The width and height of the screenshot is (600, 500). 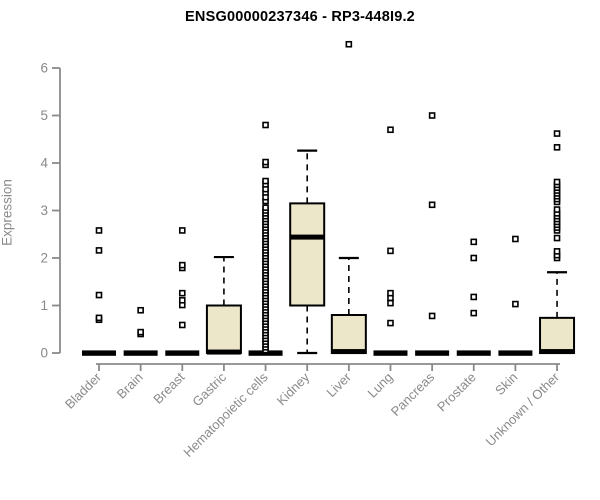 What do you see at coordinates (293, 388) in the screenshot?
I see `x-category-label: Kidney` at bounding box center [293, 388].